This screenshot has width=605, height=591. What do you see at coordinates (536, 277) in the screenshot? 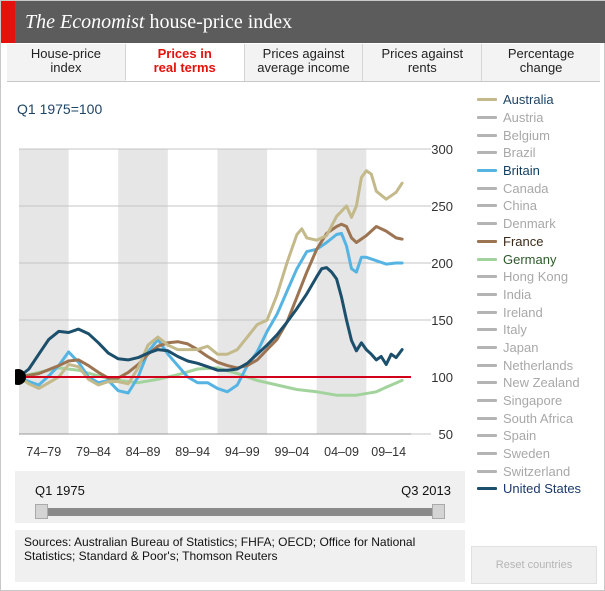
I see `legend-label: Hong Kong` at bounding box center [536, 277].